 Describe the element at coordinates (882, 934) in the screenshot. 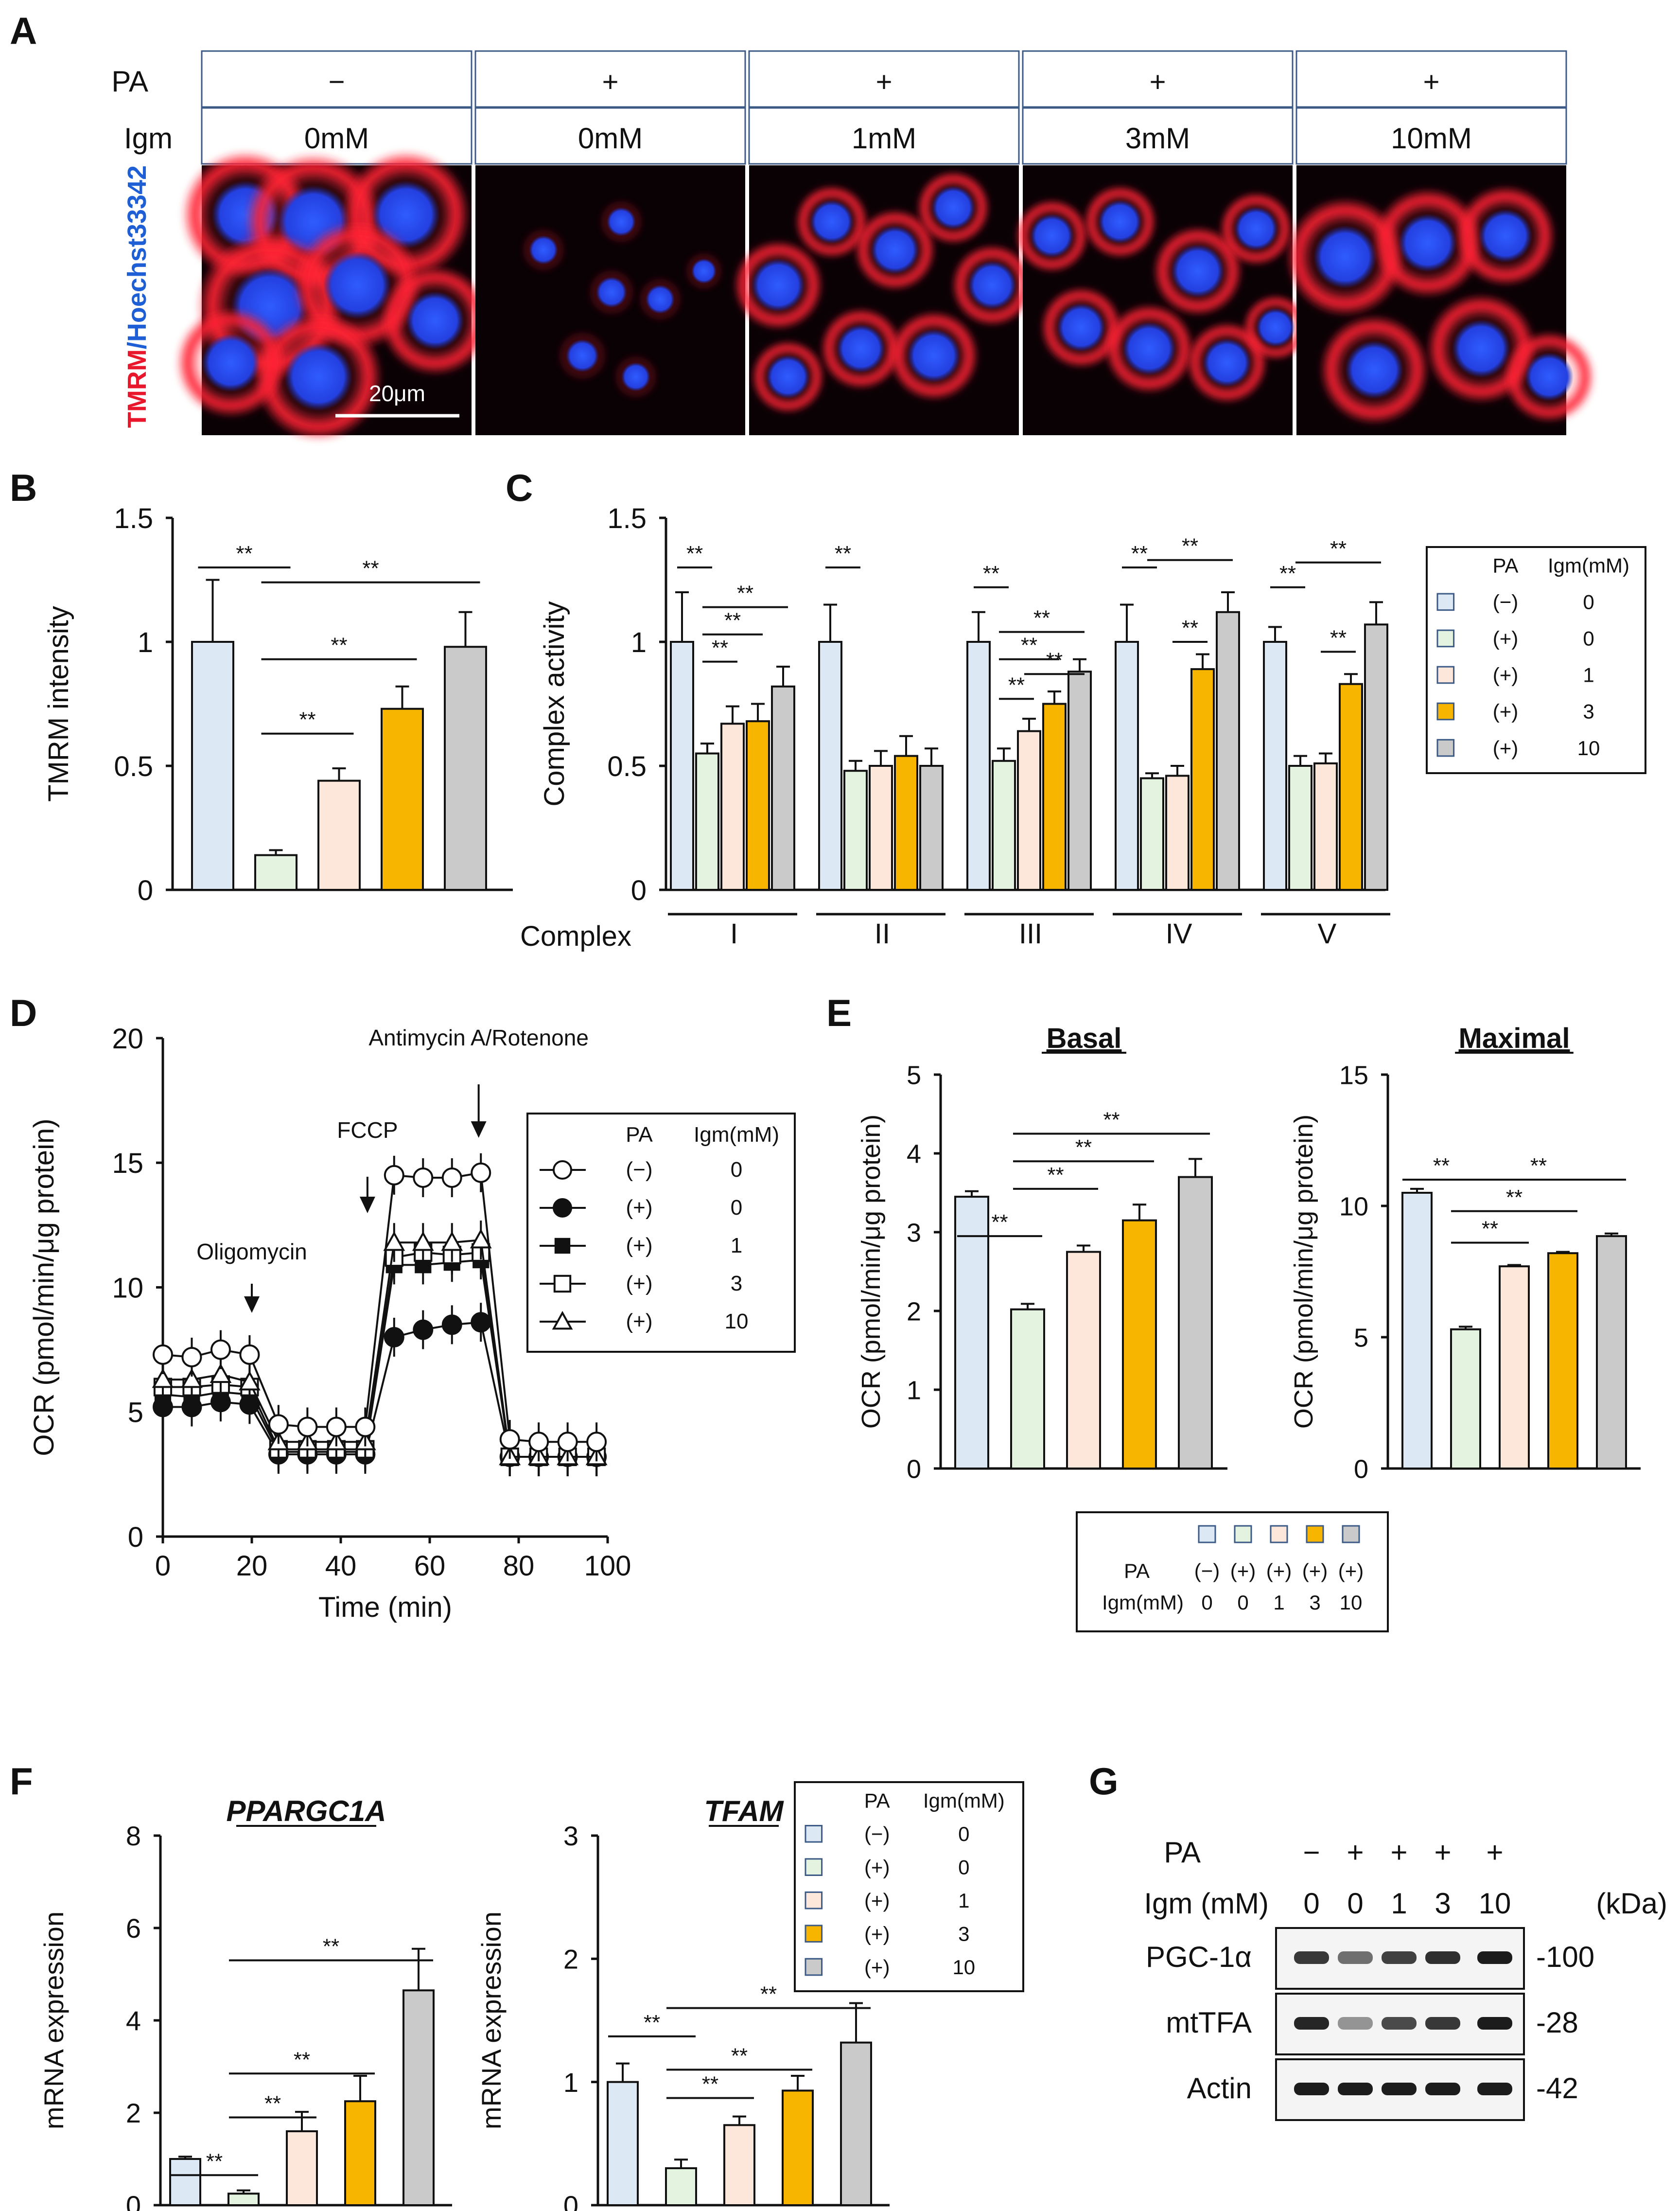

I see `category-label: II` at that location.